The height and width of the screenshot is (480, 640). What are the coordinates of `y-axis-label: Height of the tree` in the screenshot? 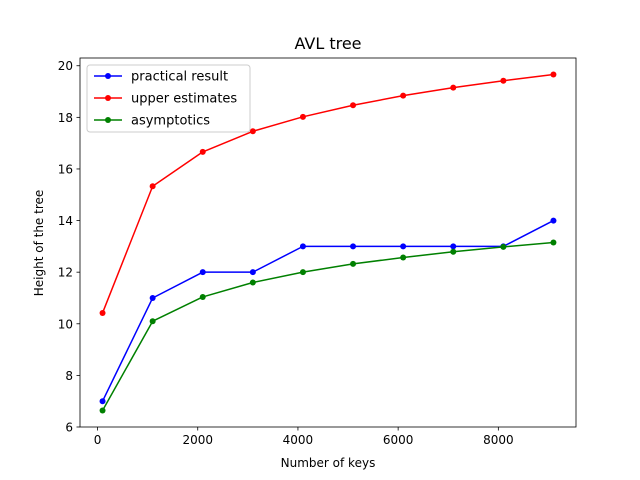 It's located at (39, 243).